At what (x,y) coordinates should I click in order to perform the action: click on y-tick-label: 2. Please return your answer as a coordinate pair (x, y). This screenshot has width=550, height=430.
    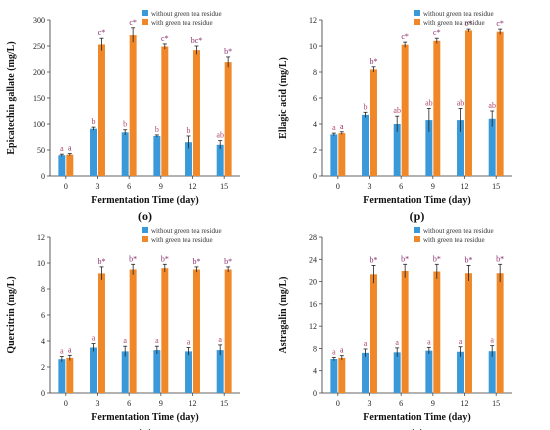
    Looking at the image, I should click on (43, 367).